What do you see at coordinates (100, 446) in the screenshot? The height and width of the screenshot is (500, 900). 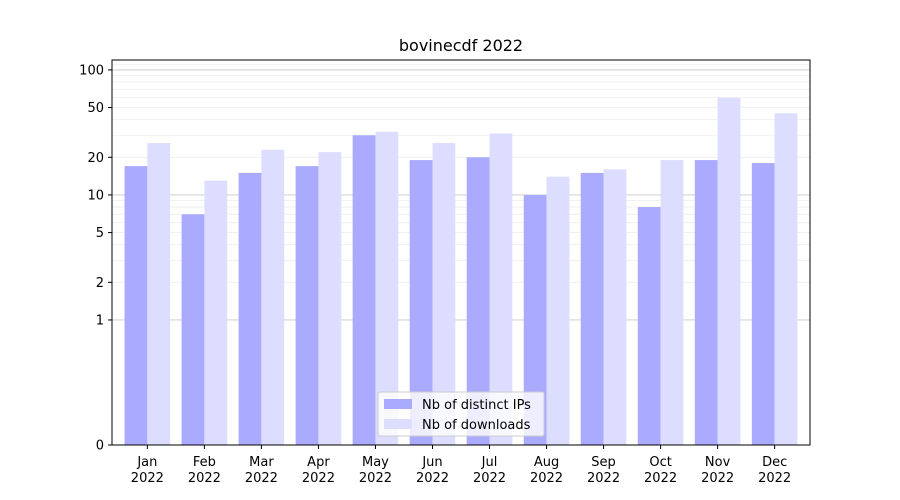 I see `y-tick-label: 0` at bounding box center [100, 446].